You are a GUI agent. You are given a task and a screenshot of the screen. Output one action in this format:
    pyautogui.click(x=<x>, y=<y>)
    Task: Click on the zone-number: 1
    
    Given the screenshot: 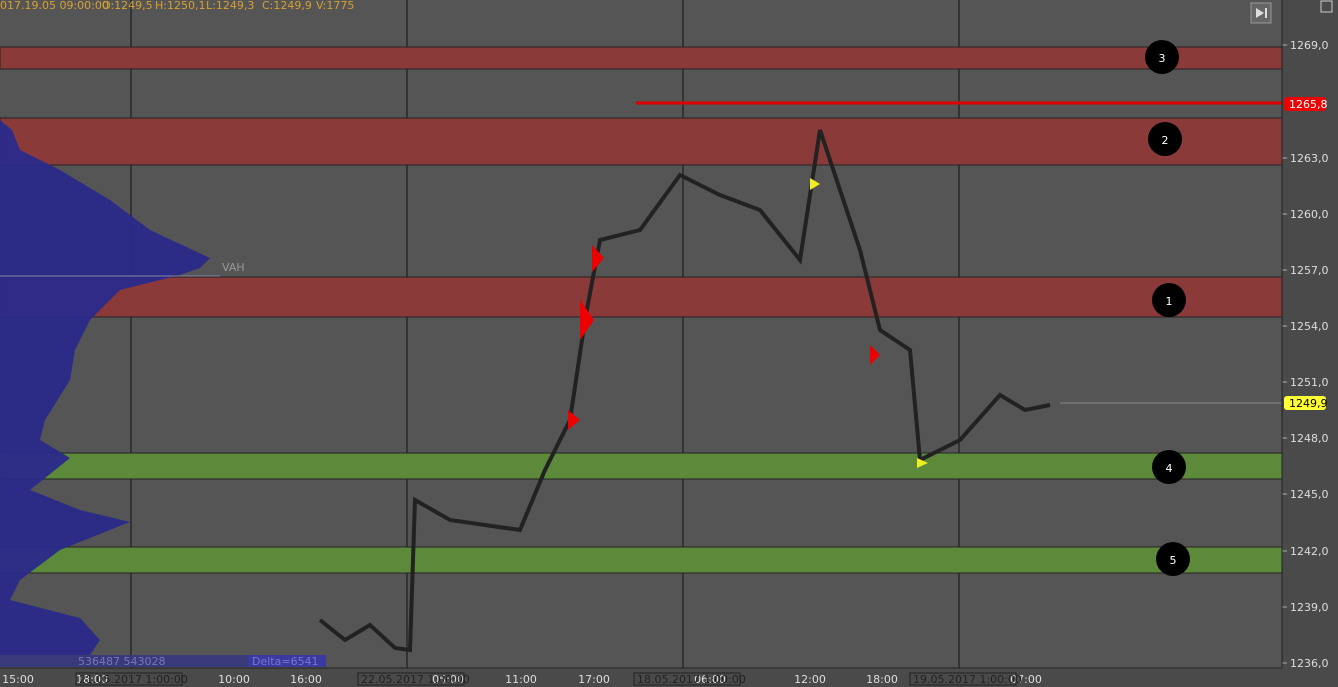 What is the action you would take?
    pyautogui.click(x=1169, y=301)
    